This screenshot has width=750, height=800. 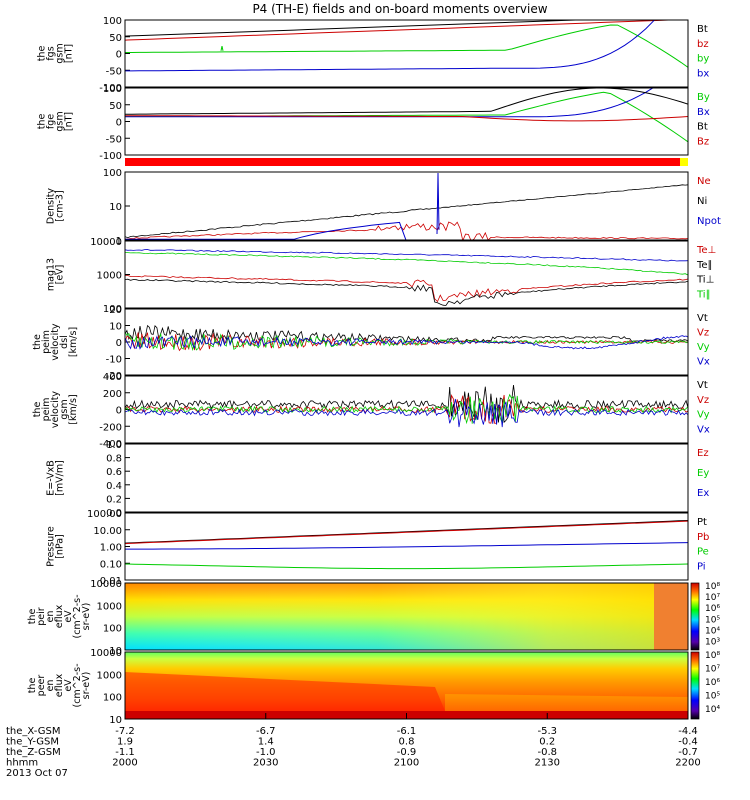 I want to click on panel-vgsm-ytick-1: 200, so click(x=112, y=394).